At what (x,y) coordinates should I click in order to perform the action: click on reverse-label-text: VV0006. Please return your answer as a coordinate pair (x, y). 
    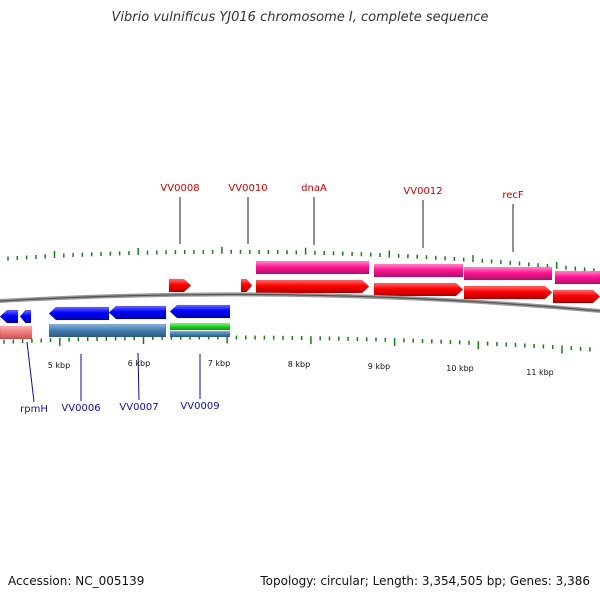
    Looking at the image, I should click on (80, 408).